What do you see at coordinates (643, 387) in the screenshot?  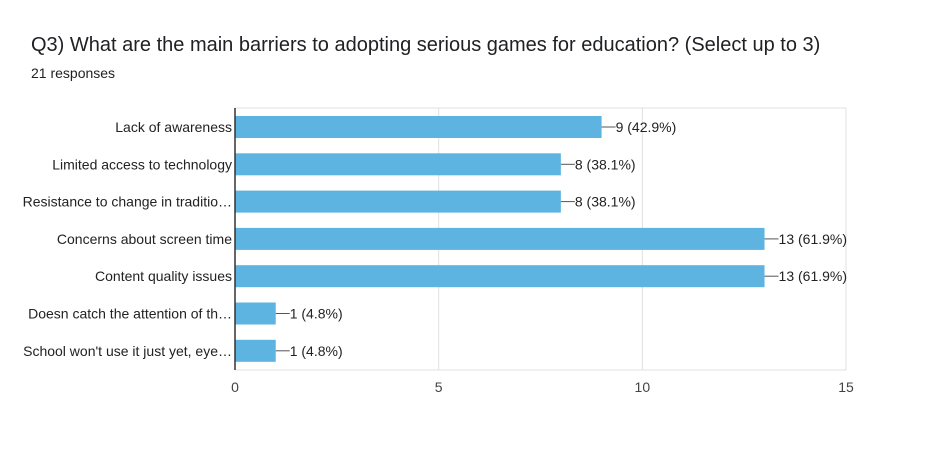 I see `x-tick-label: 10` at bounding box center [643, 387].